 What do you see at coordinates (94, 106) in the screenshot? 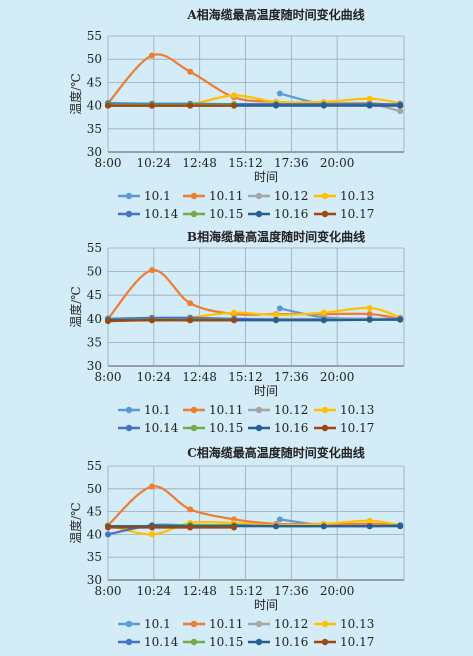
I see `y-tick-label: 40` at bounding box center [94, 106].